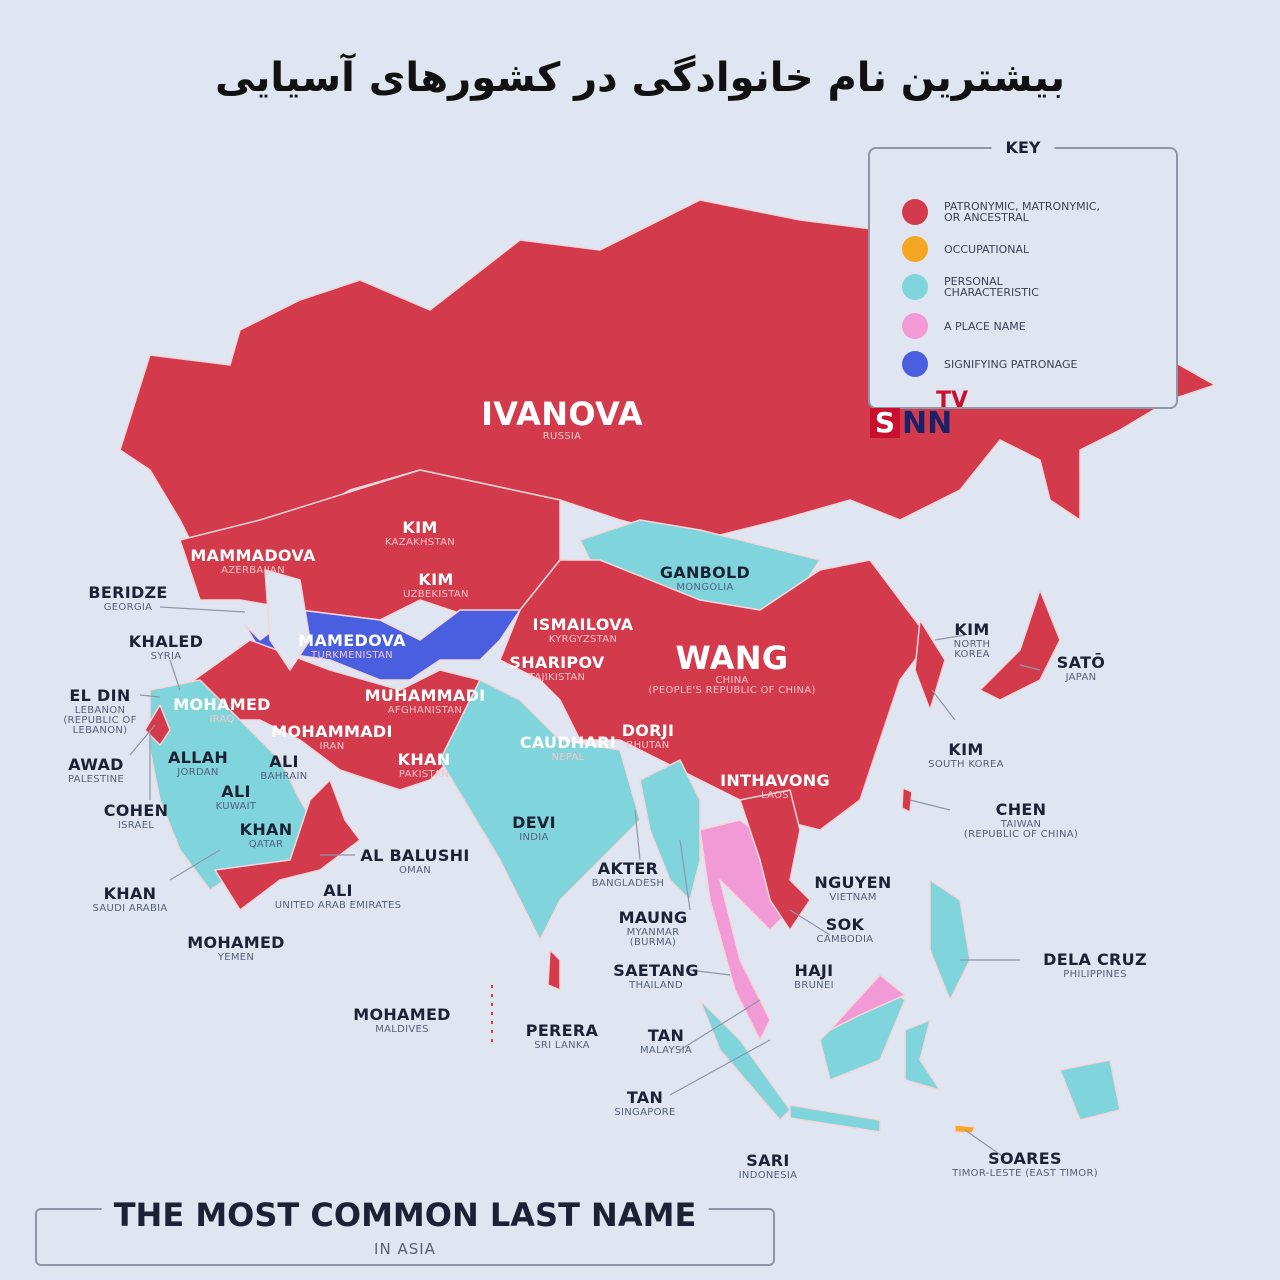 The width and height of the screenshot is (1280, 1280). I want to click on label-taiwan: CHEN TAIWAN (REPUBLIC OF CHINA), so click(1021, 821).